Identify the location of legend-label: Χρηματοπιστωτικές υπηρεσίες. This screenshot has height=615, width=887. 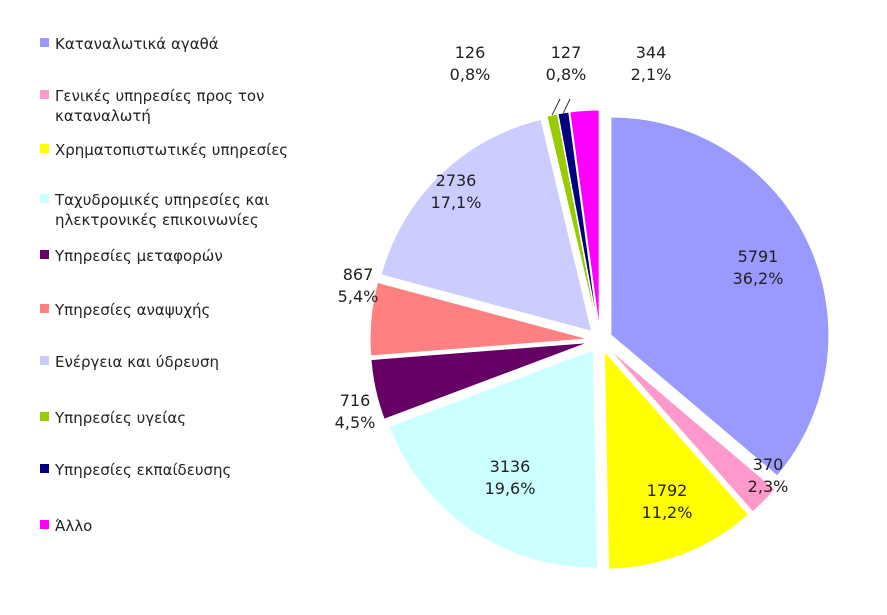
(172, 150).